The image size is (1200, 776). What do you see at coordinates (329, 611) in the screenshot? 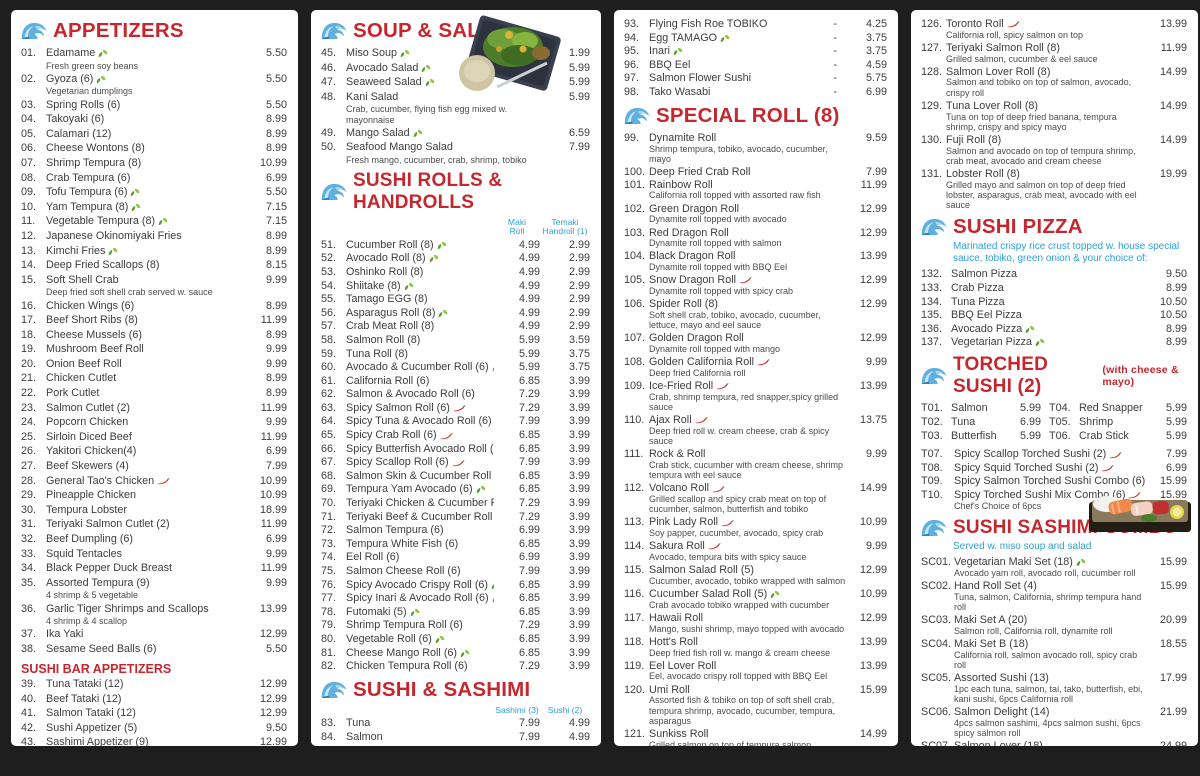
I see `item-number: 78.` at bounding box center [329, 611].